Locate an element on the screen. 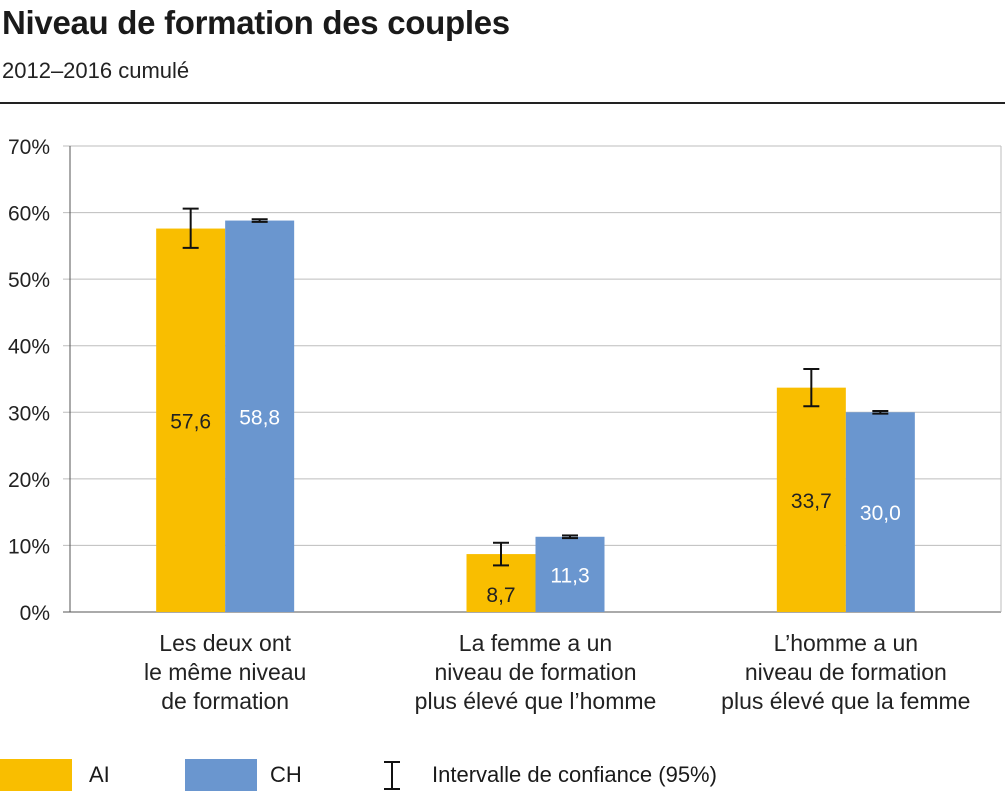 The width and height of the screenshot is (1005, 793). y-tick-label: 50% is located at coordinates (29, 280).